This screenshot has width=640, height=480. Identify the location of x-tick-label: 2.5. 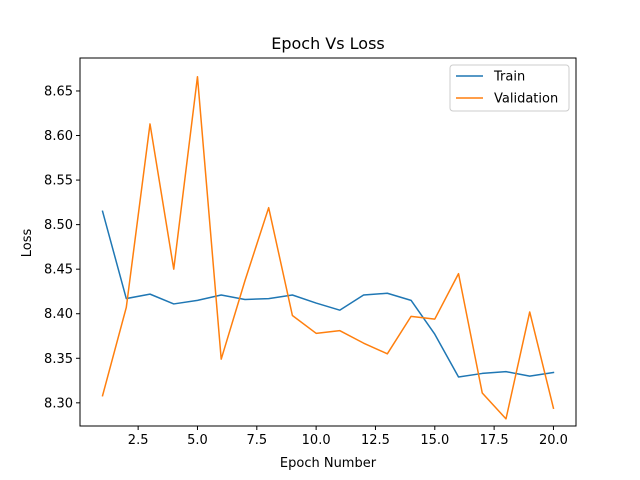
(138, 440).